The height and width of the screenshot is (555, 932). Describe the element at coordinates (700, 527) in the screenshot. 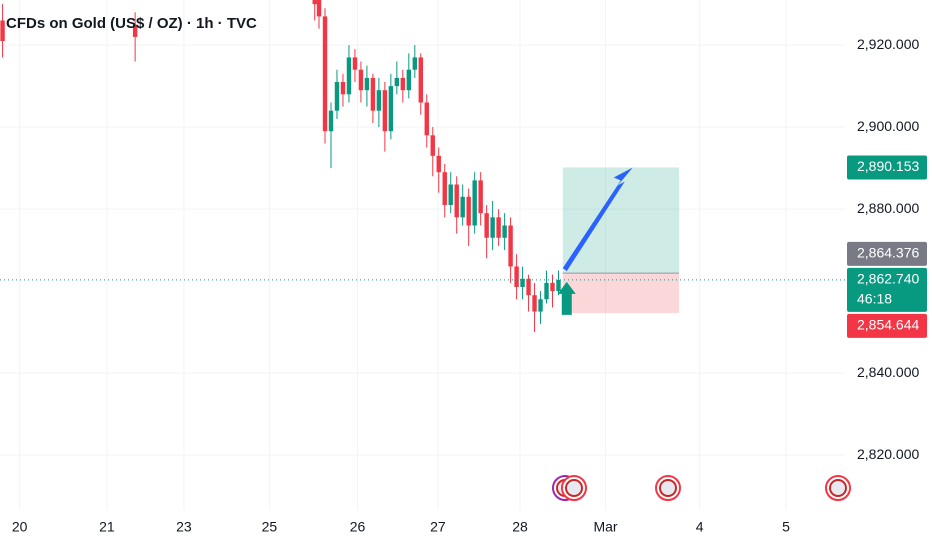

I see `x-tick-label: 4` at that location.